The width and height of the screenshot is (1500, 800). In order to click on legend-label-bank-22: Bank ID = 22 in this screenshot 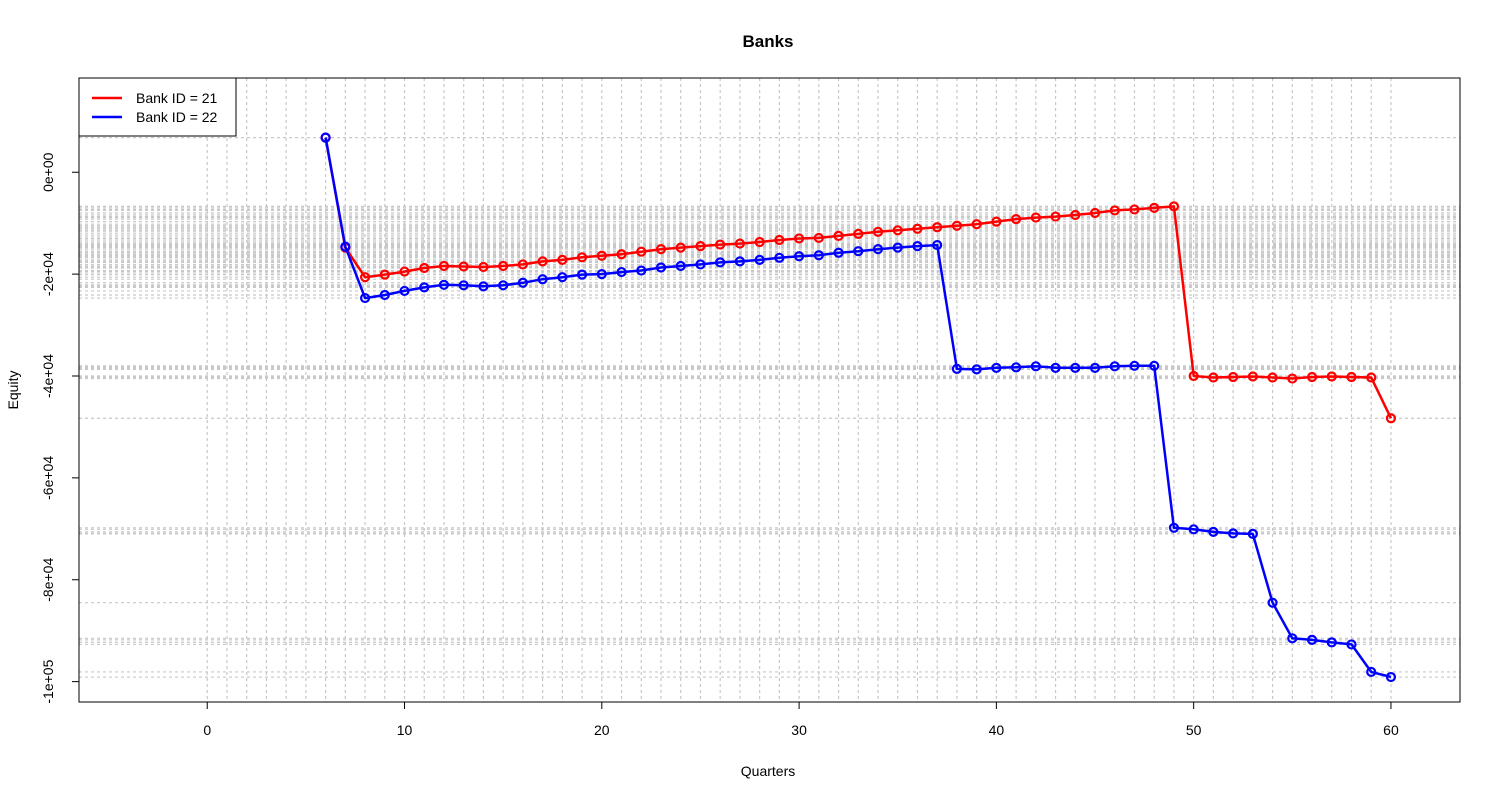, I will do `click(177, 117)`.